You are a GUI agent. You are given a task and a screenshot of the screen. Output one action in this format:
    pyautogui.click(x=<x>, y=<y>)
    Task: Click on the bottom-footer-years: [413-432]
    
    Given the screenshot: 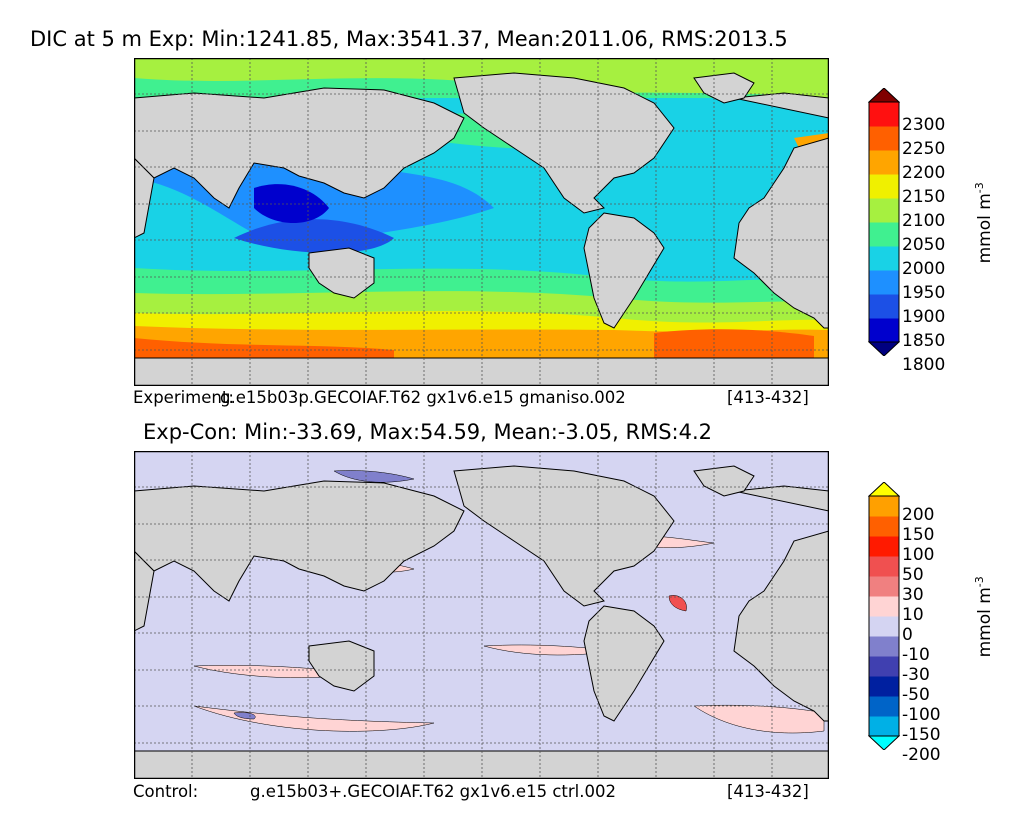 What is the action you would take?
    pyautogui.click(x=768, y=791)
    